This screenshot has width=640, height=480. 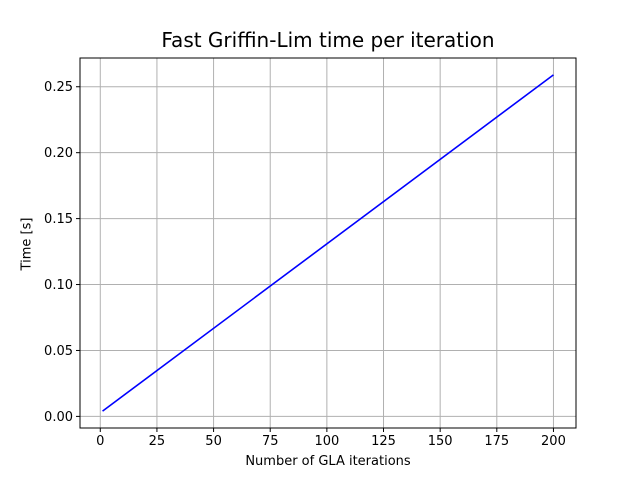 I want to click on y-tick-label: 0.00, so click(x=58, y=417).